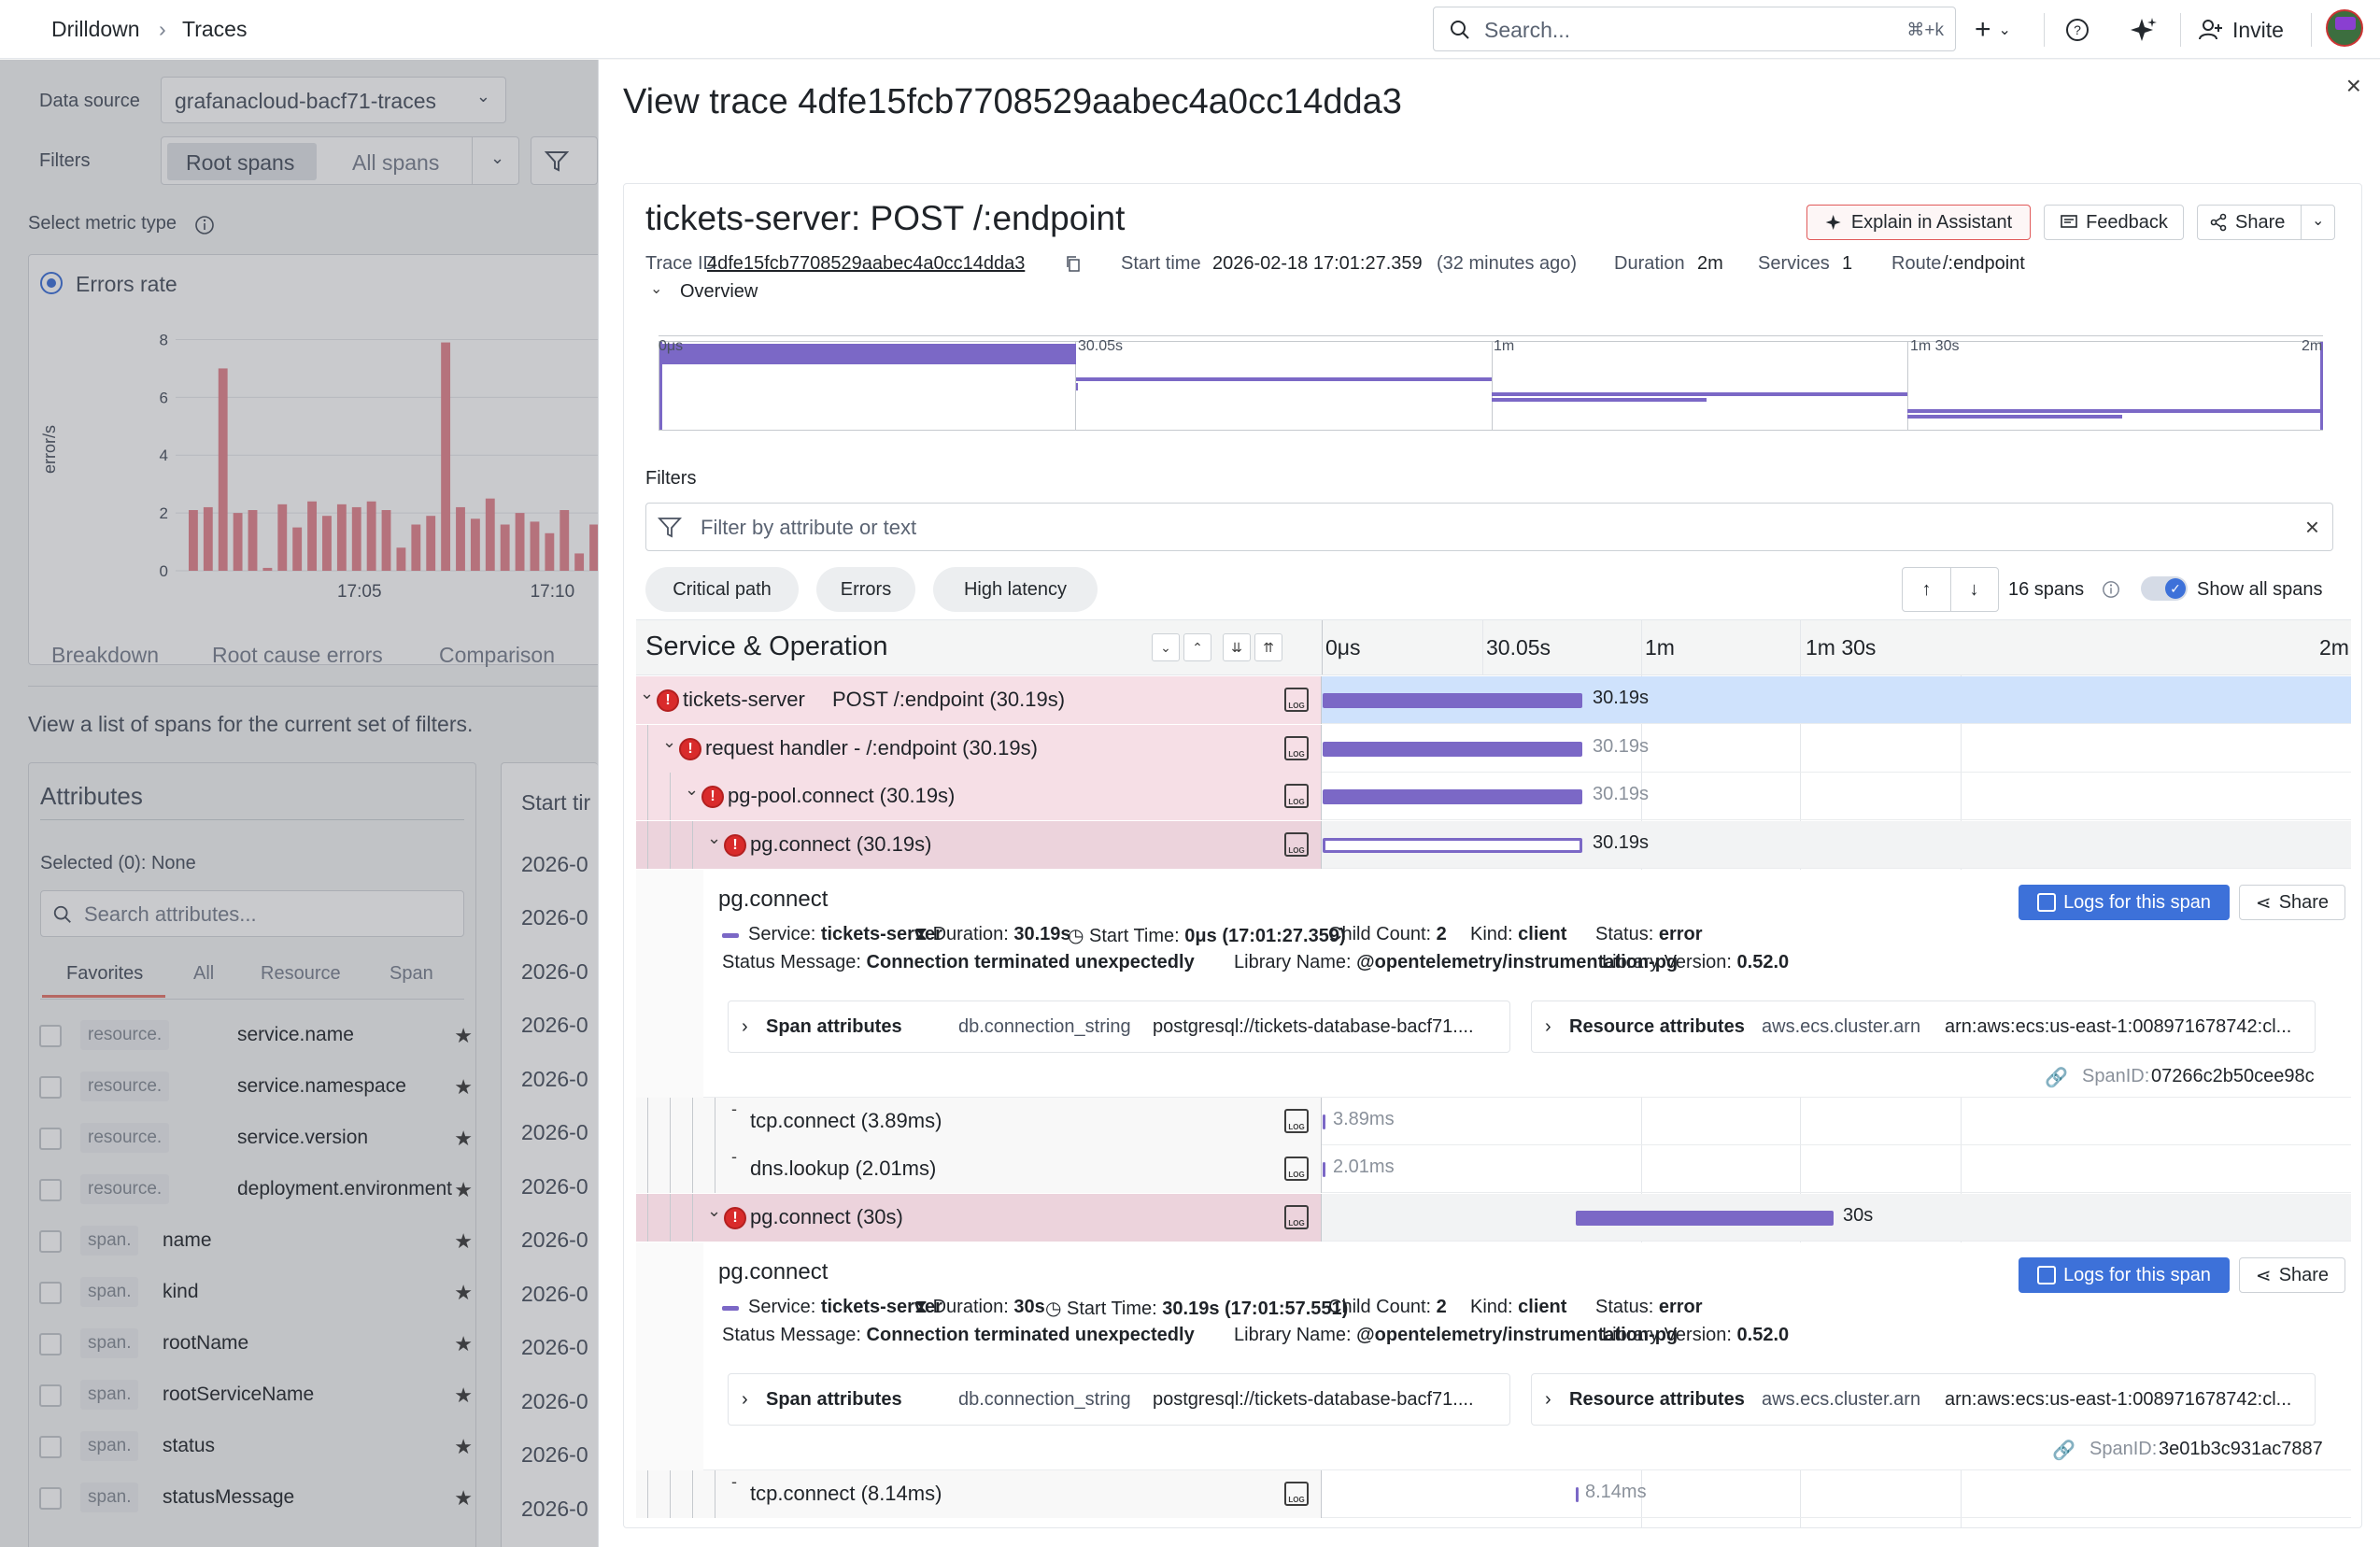 This screenshot has height=1547, width=2380. I want to click on expand-one-icon: ⌃, so click(1197, 647).